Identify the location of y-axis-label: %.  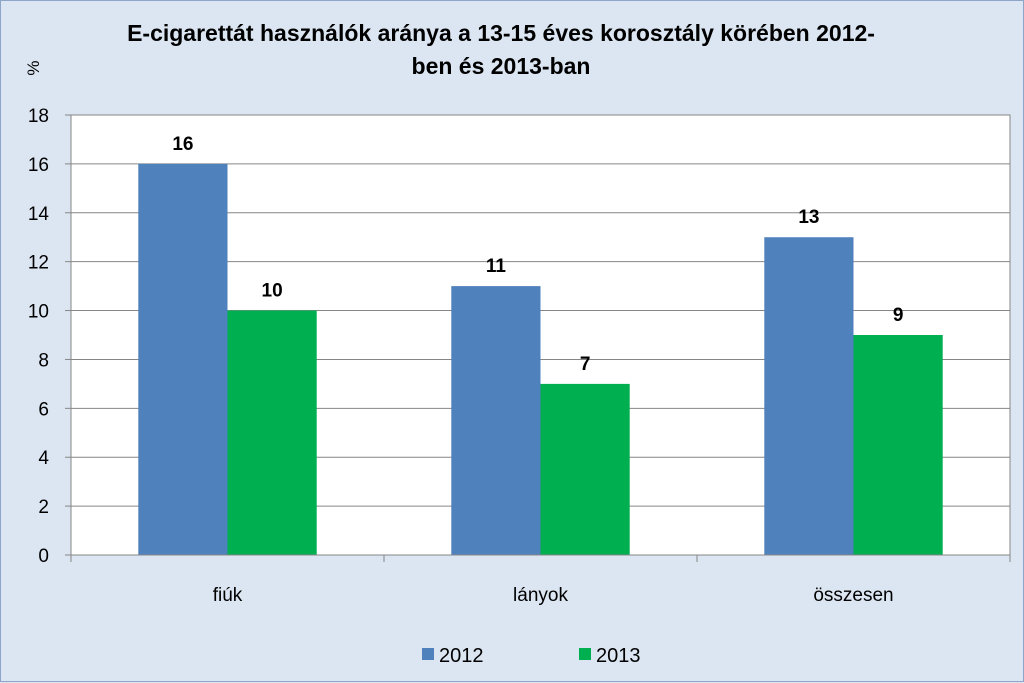
(33, 67).